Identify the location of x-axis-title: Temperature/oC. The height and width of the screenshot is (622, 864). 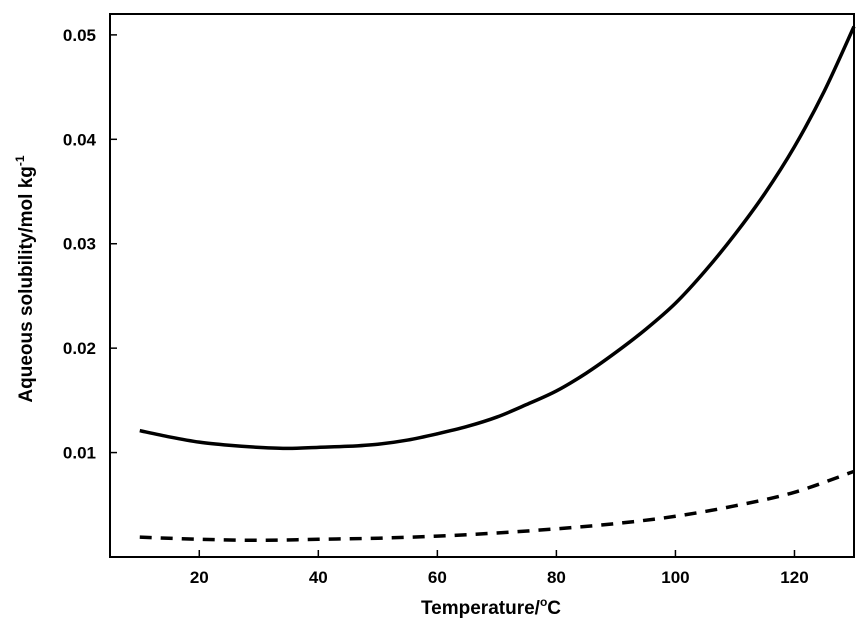
(491, 607).